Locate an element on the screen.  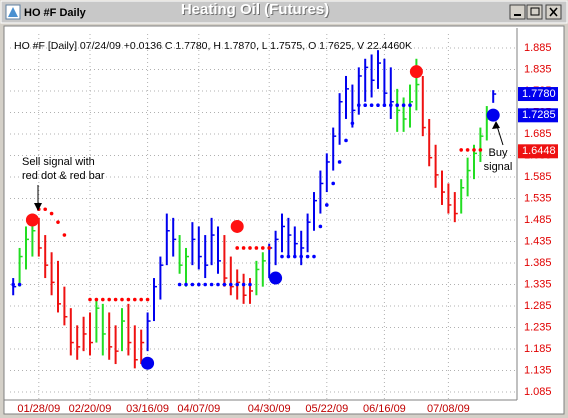
annotation: signal is located at coordinates (498, 167).